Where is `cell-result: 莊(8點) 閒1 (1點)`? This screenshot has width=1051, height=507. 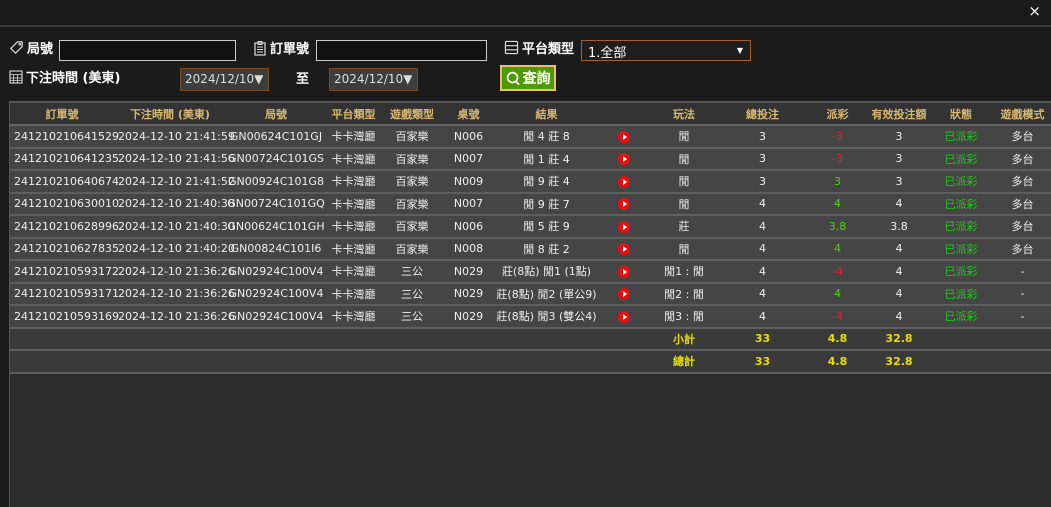
cell-result: 莊(8點) 閒1 (1點) is located at coordinates (546, 272).